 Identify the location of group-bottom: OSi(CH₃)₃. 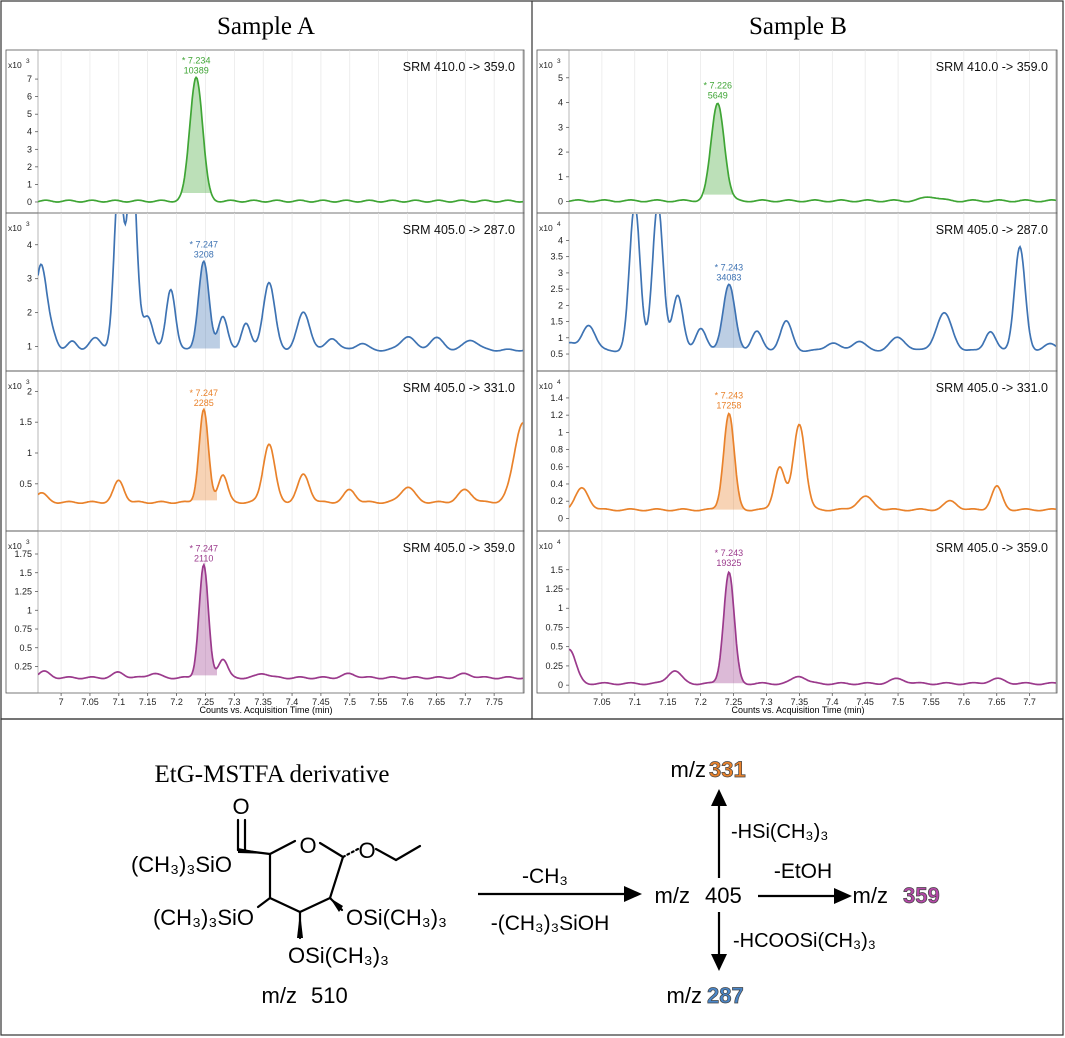
(338, 955).